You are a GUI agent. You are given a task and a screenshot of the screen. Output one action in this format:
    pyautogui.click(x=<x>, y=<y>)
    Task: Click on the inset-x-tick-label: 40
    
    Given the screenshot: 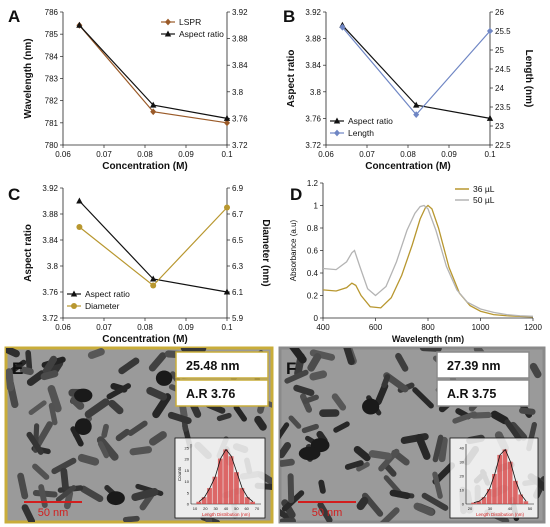 What is the action you would take?
    pyautogui.click(x=510, y=508)
    